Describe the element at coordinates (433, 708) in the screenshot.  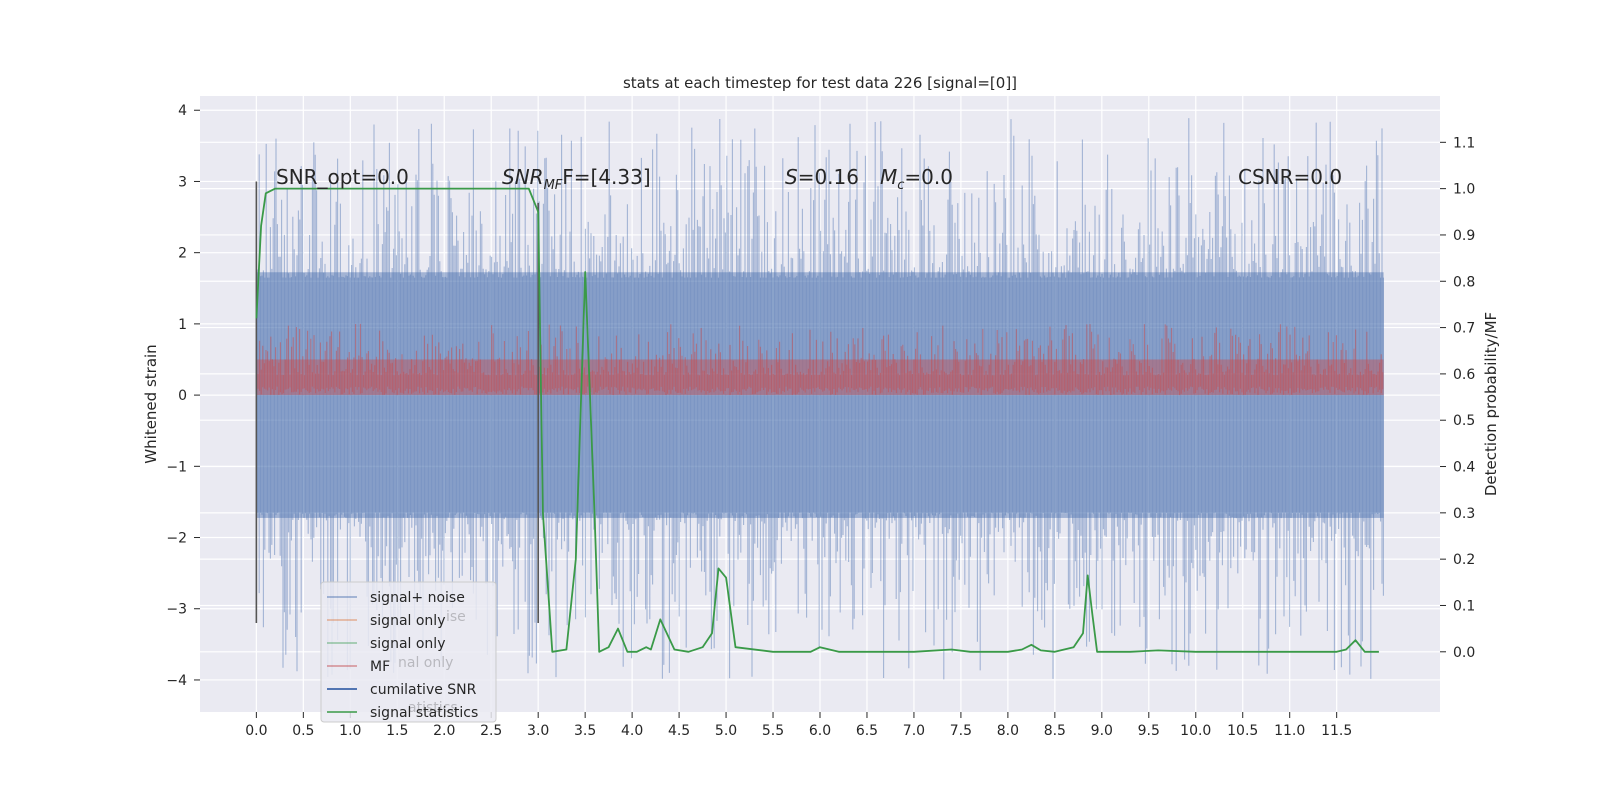
I see `legend-ghost-statistics: atistics` at that location.